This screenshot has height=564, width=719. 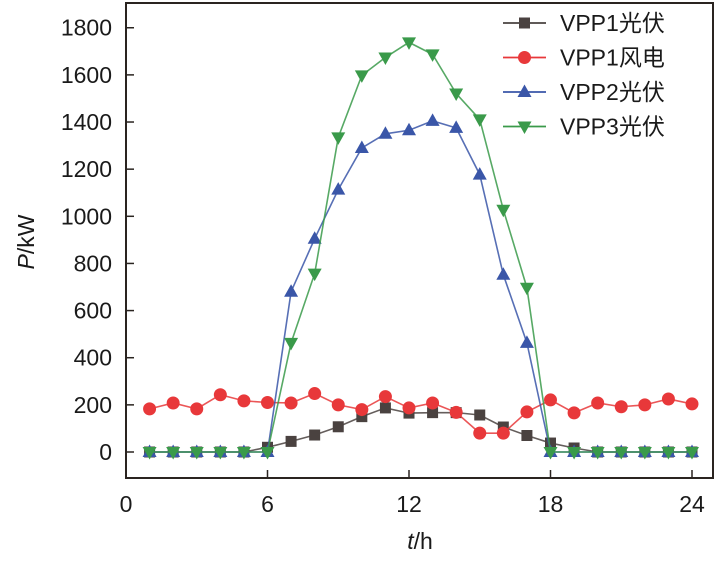 I want to click on legend-item: VPP1光伏, so click(x=584, y=23).